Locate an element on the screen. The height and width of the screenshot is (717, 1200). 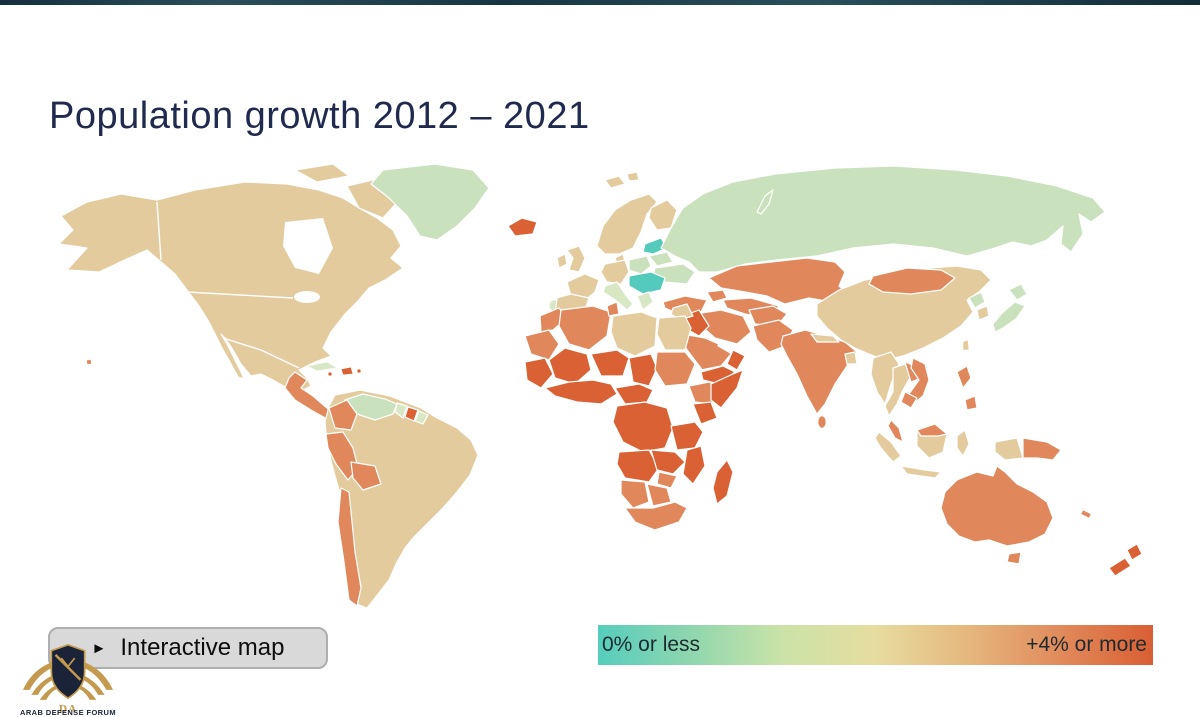
region-kenya is located at coordinates (705, 413).